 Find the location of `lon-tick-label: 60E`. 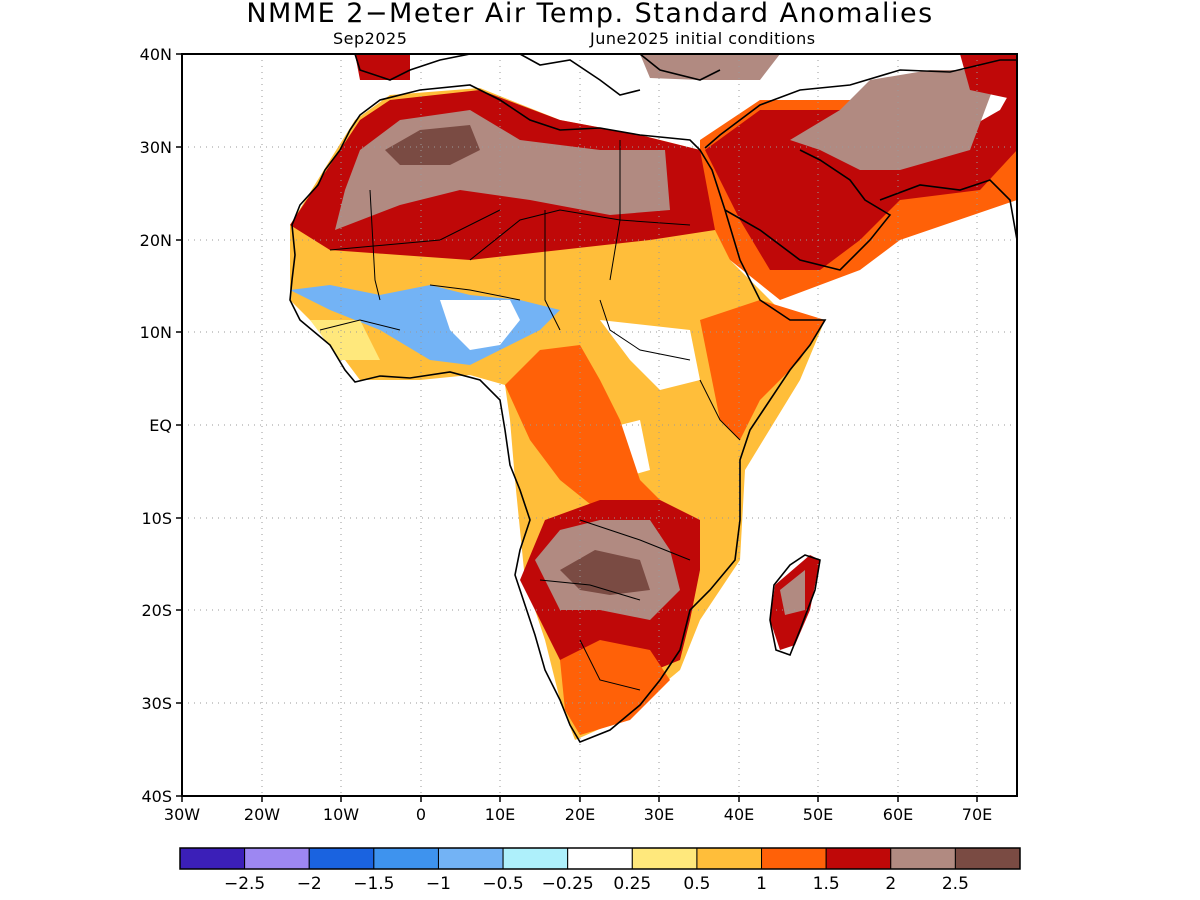

lon-tick-label: 60E is located at coordinates (898, 814).